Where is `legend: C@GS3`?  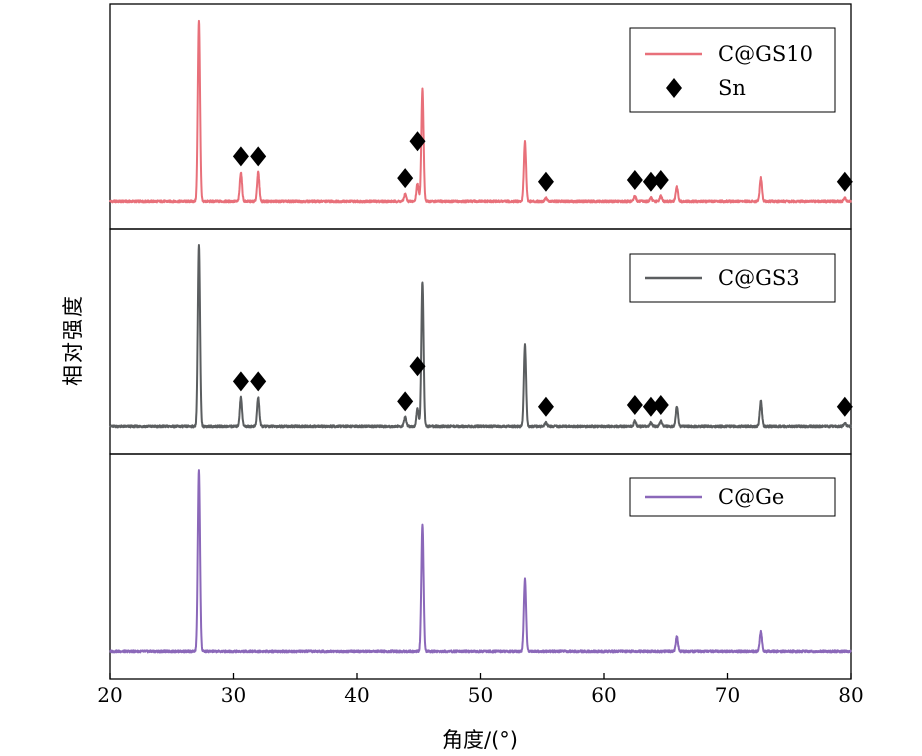 legend: C@GS3 is located at coordinates (732, 278).